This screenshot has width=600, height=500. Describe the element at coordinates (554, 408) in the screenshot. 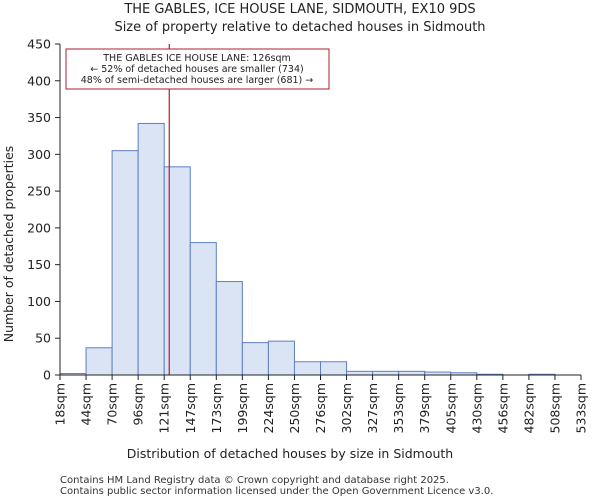

I see `x-tick-label: 508sqm` at that location.